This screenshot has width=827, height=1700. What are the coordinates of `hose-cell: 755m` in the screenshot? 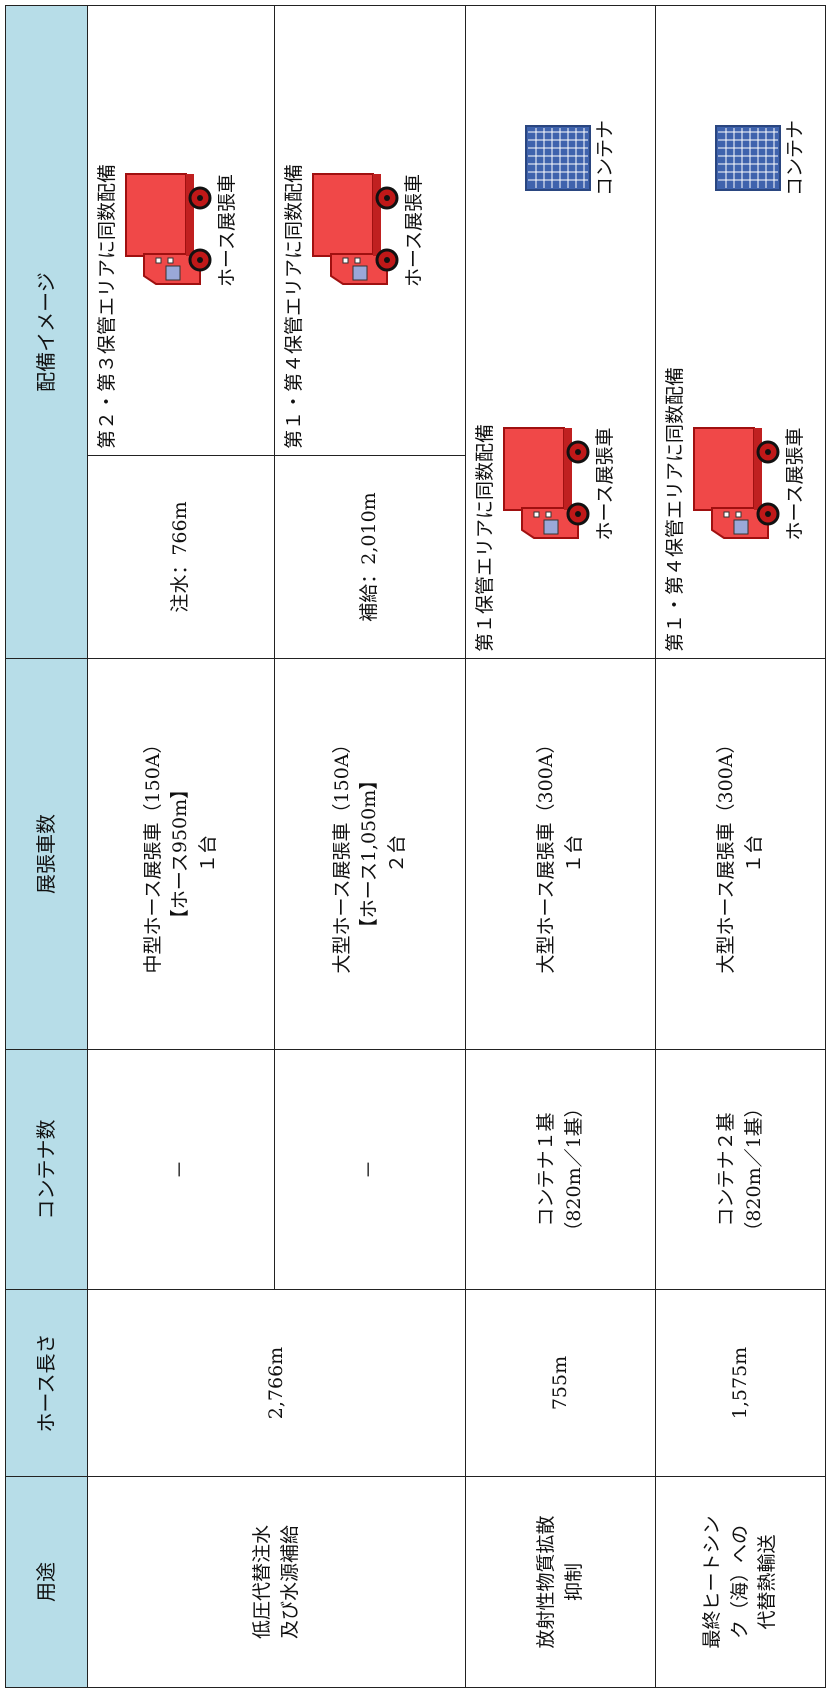 It's located at (560, 1383).